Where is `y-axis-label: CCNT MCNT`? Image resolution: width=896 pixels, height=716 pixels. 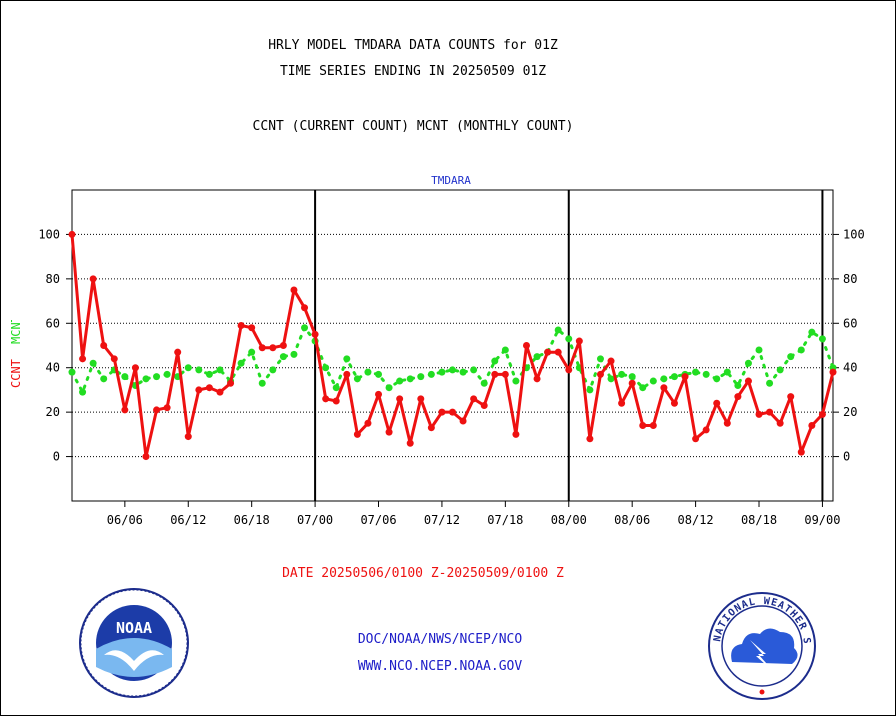
y-axis-label: CCNT MCNT is located at coordinates (16, 354).